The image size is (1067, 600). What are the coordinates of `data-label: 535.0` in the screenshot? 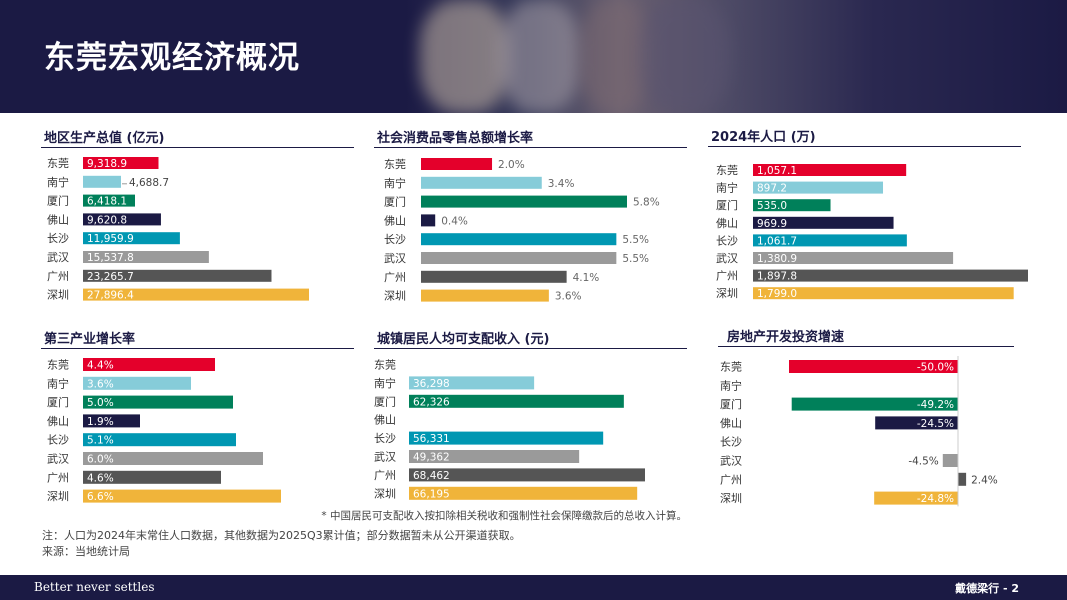 It's located at (772, 206).